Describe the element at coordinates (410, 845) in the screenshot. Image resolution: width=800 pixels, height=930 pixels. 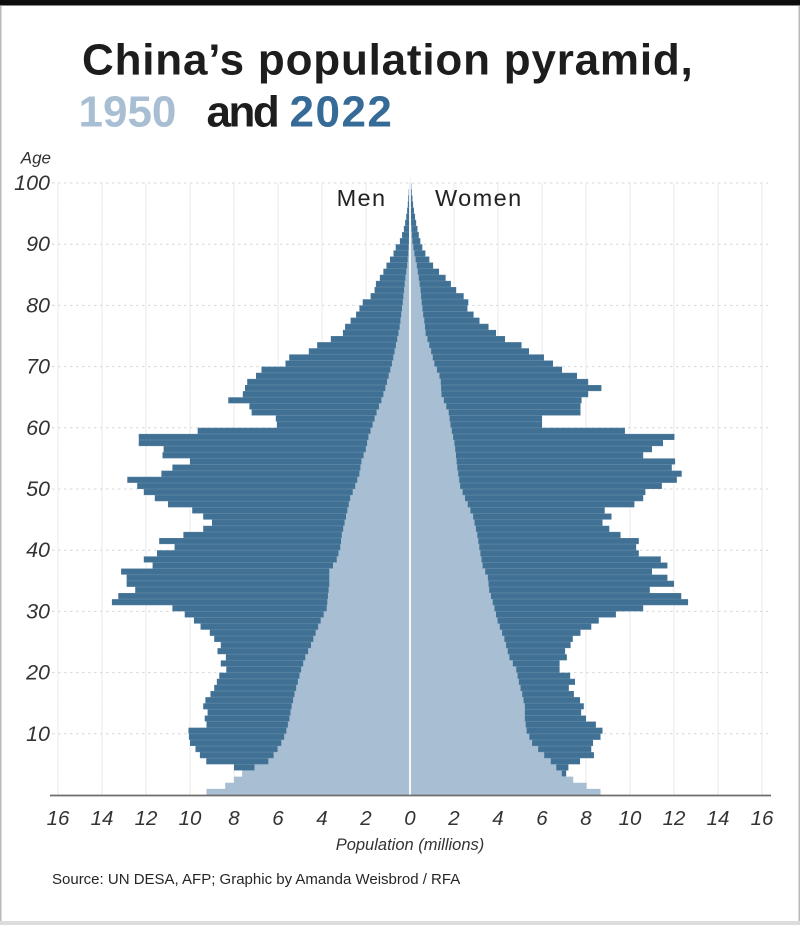
I see `svg-text: Population (millions)` at that location.